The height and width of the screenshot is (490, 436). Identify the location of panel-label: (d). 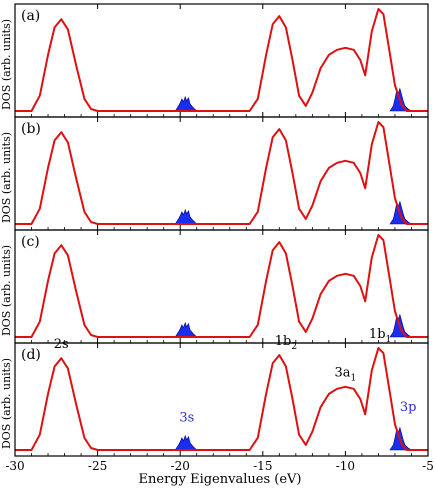
(31, 355).